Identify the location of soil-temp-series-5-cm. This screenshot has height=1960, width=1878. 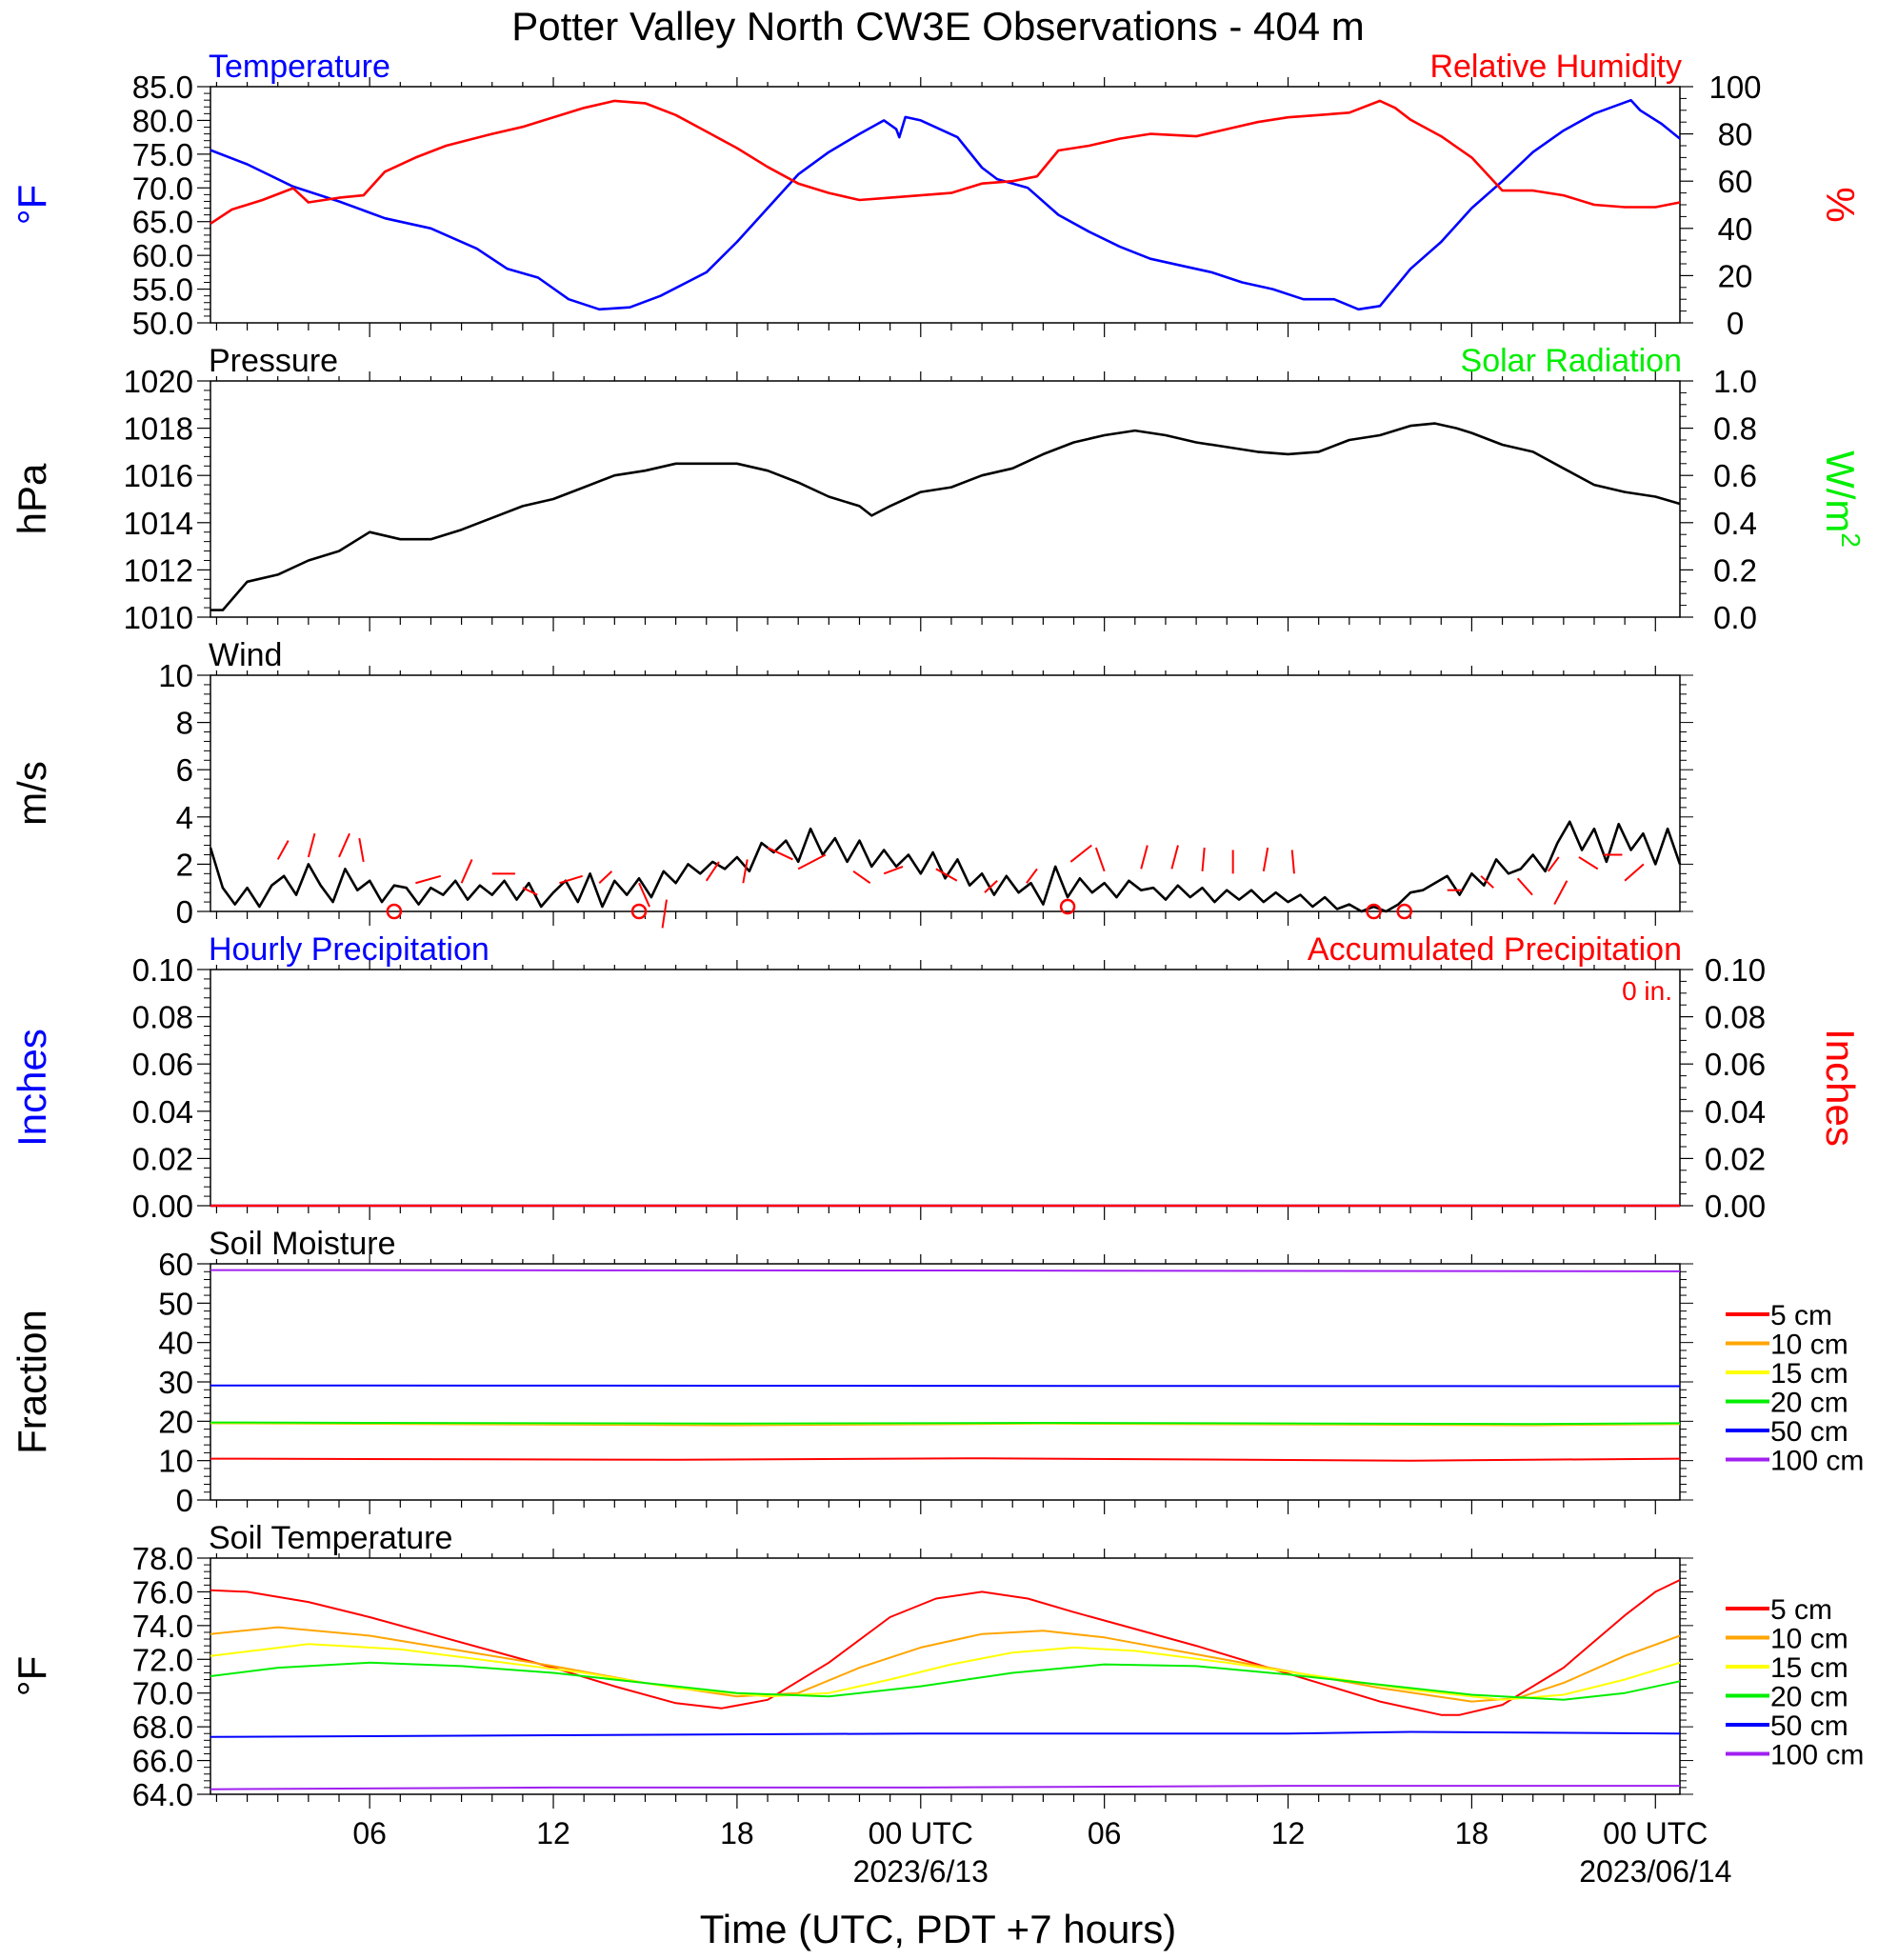
(945, 1647).